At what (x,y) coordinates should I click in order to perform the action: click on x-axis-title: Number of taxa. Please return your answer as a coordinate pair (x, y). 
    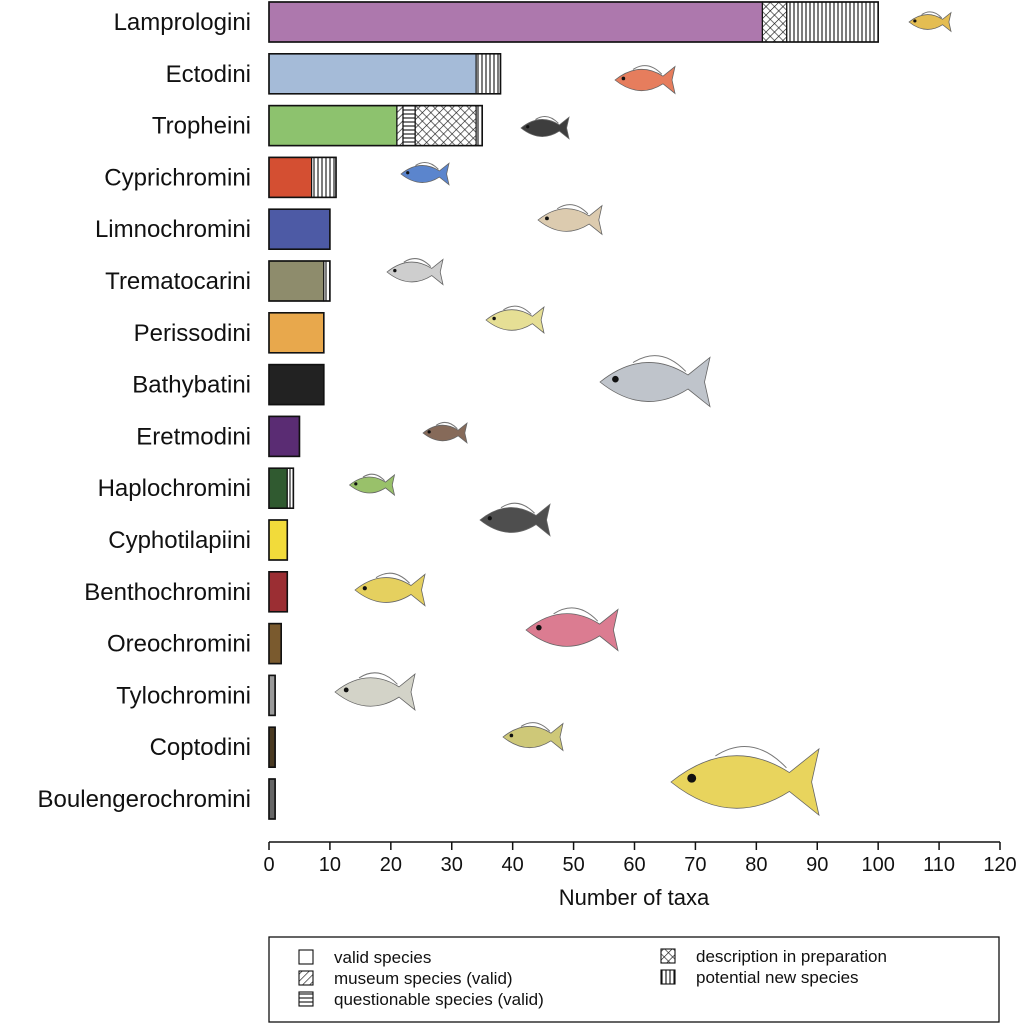
    Looking at the image, I should click on (634, 897).